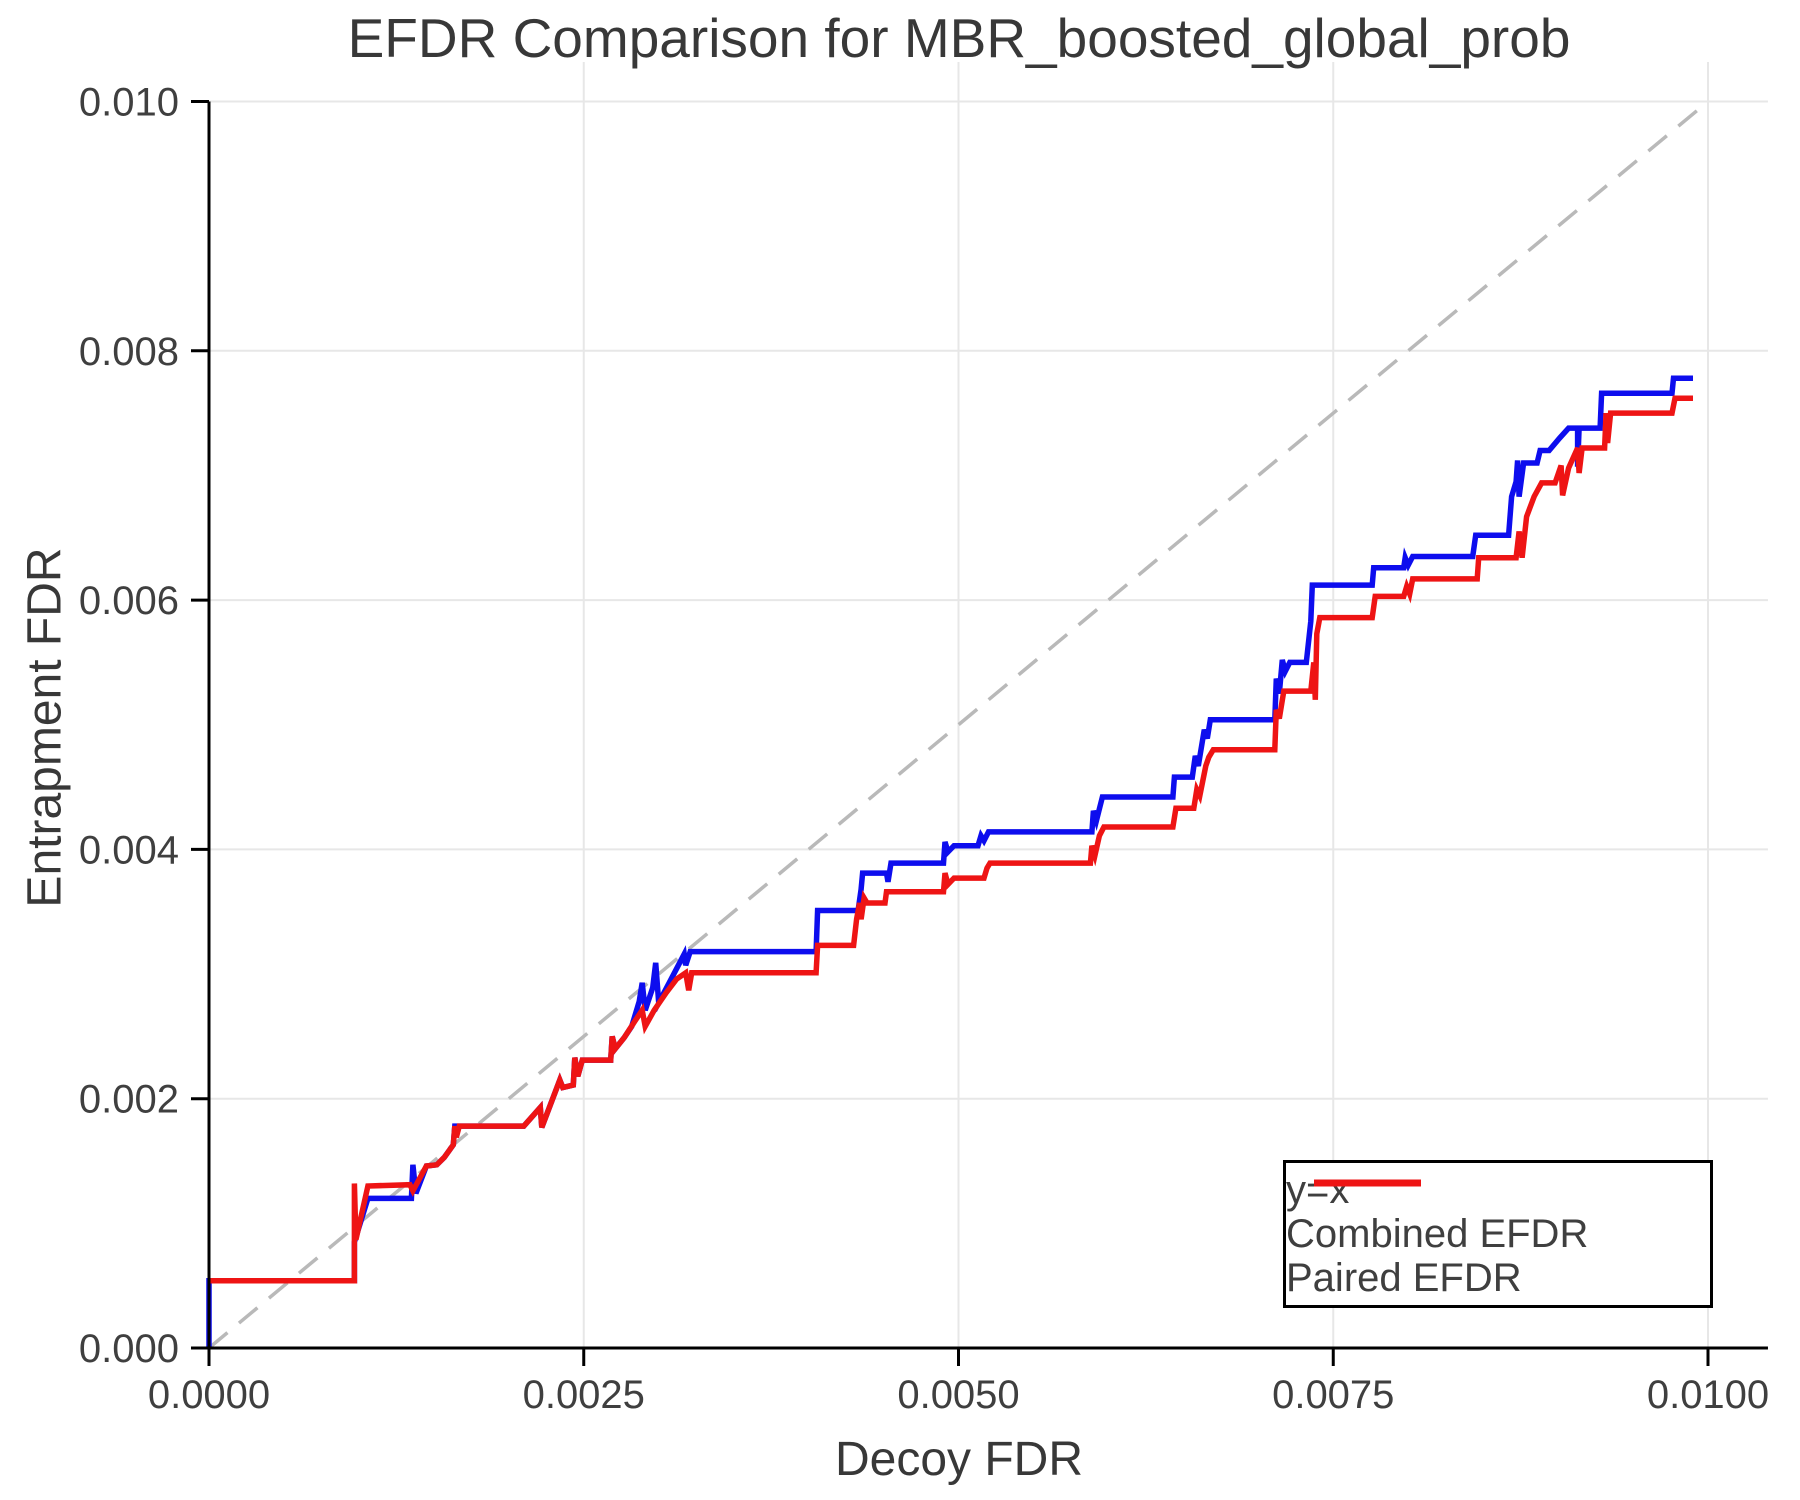 This screenshot has height=1500, width=1800. I want to click on y-tick-label: 0.006, so click(129, 601).